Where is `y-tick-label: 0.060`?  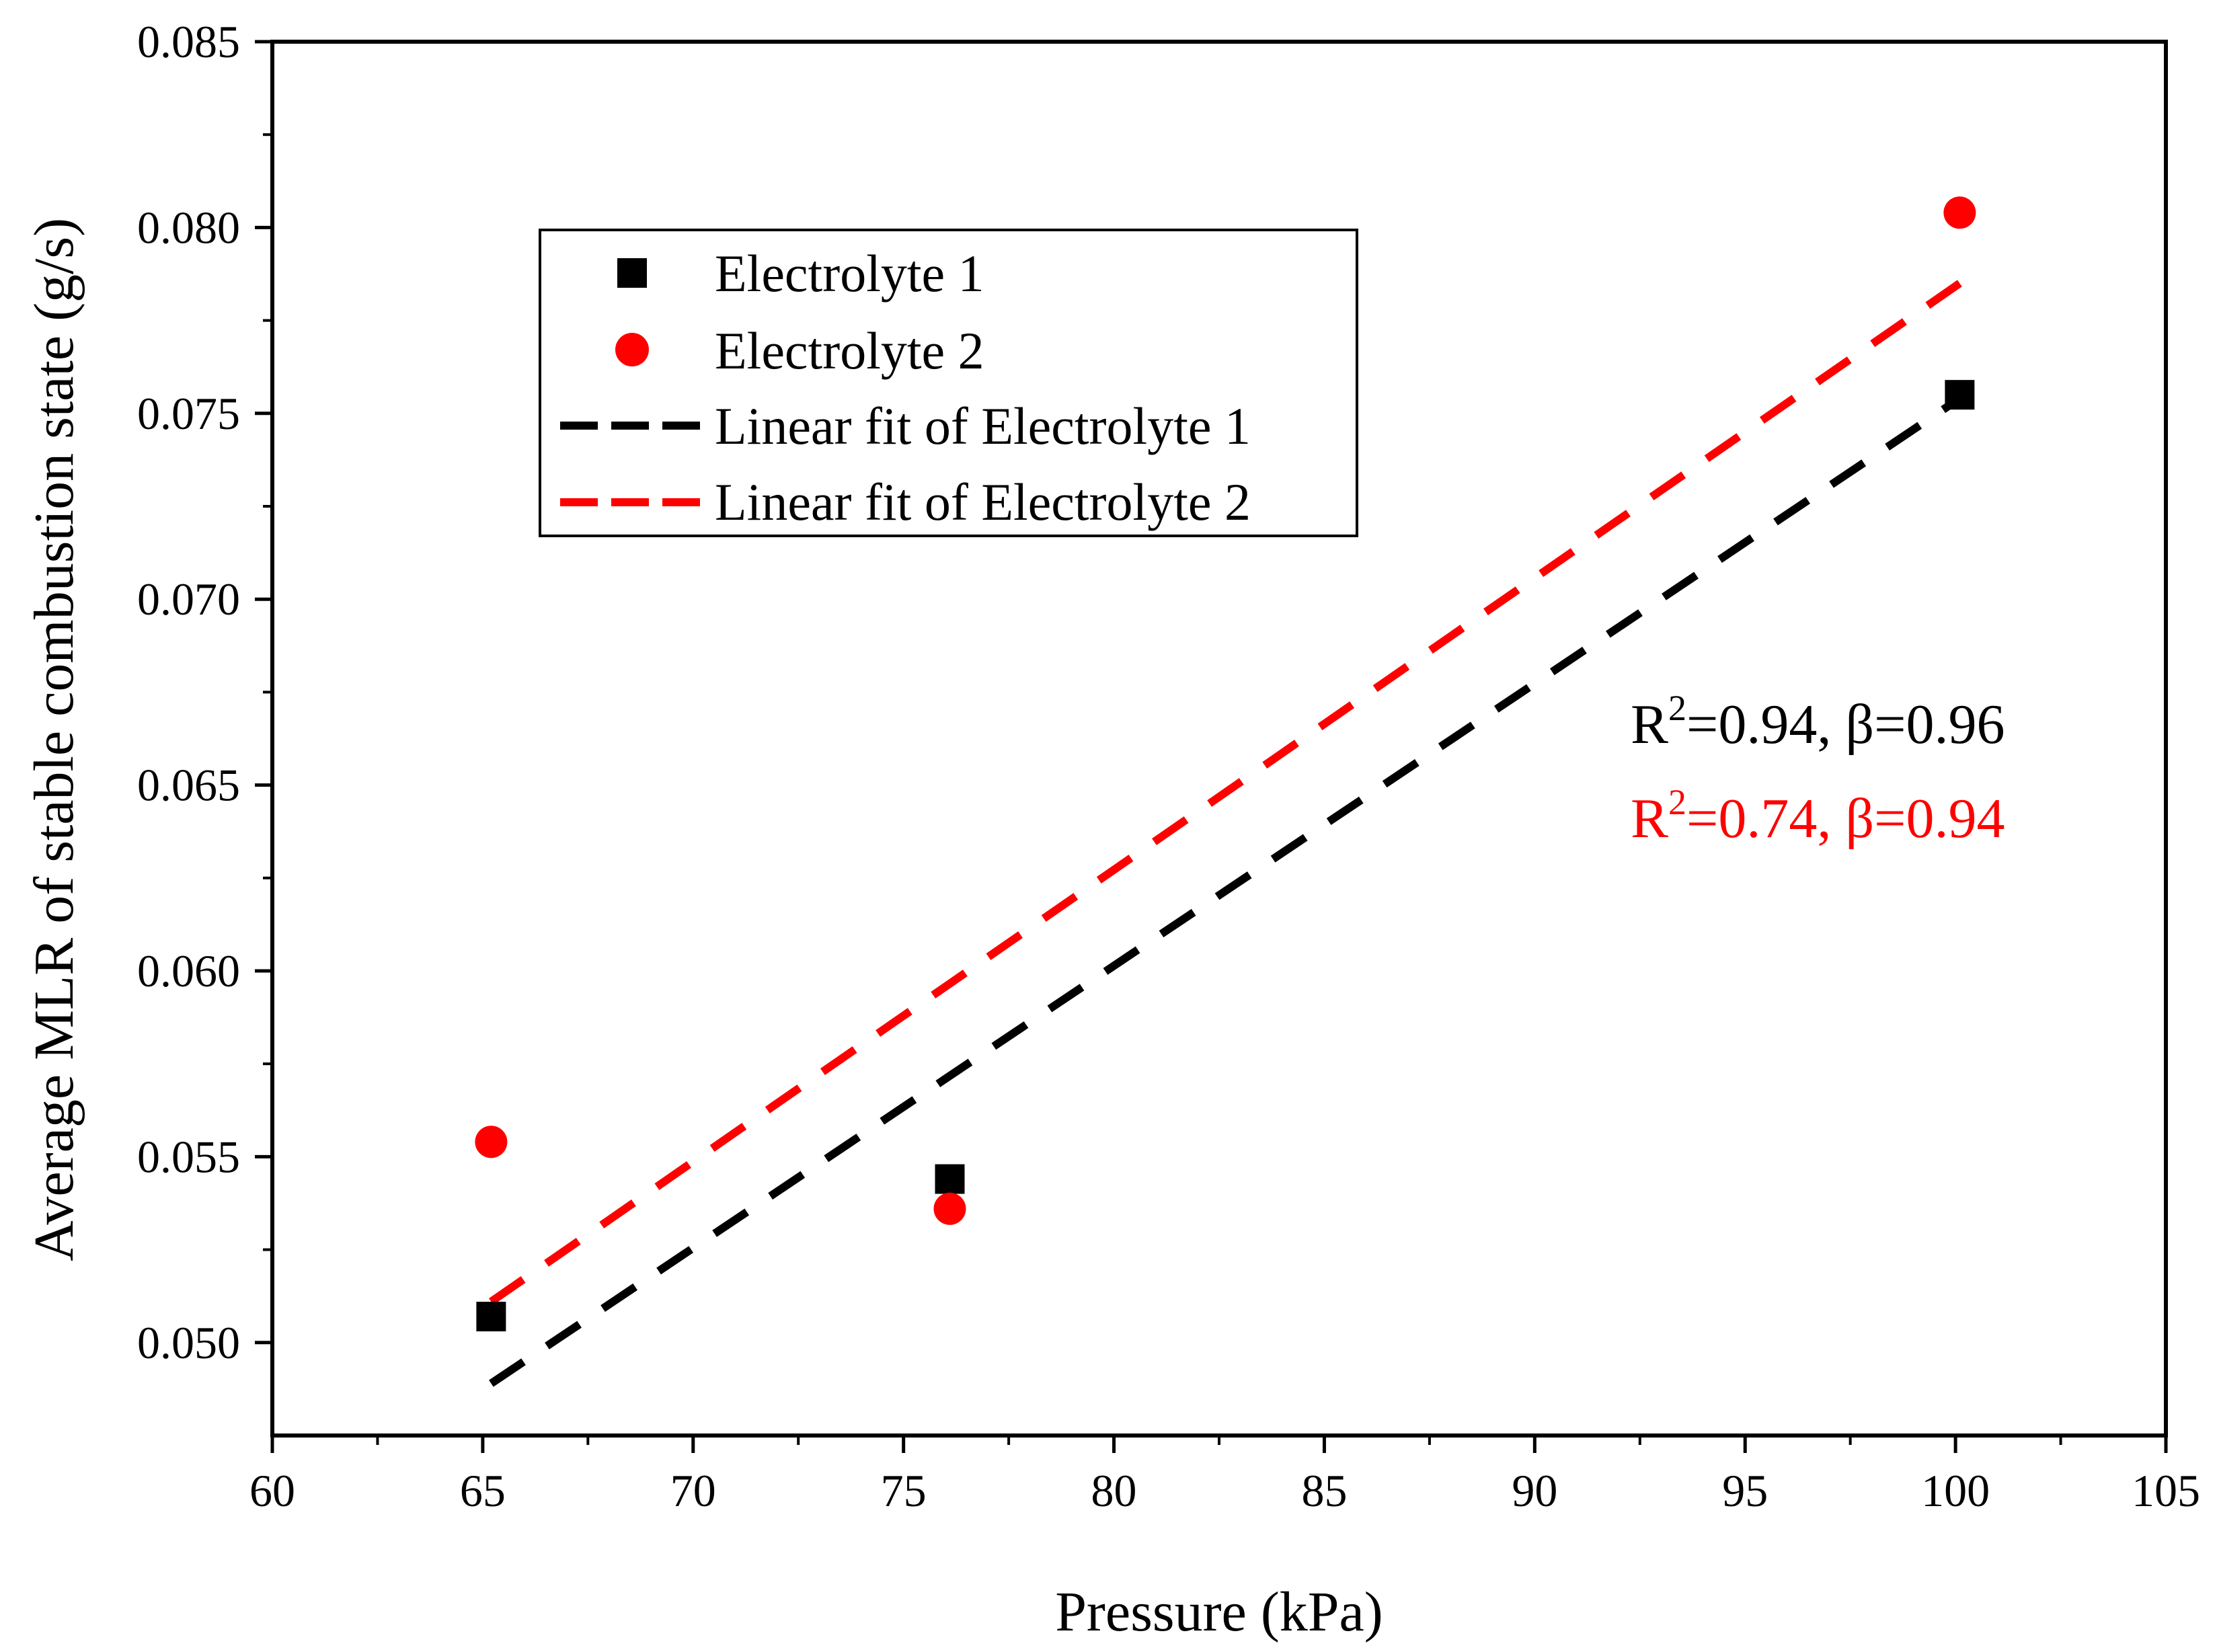 y-tick-label: 0.060 is located at coordinates (188, 970).